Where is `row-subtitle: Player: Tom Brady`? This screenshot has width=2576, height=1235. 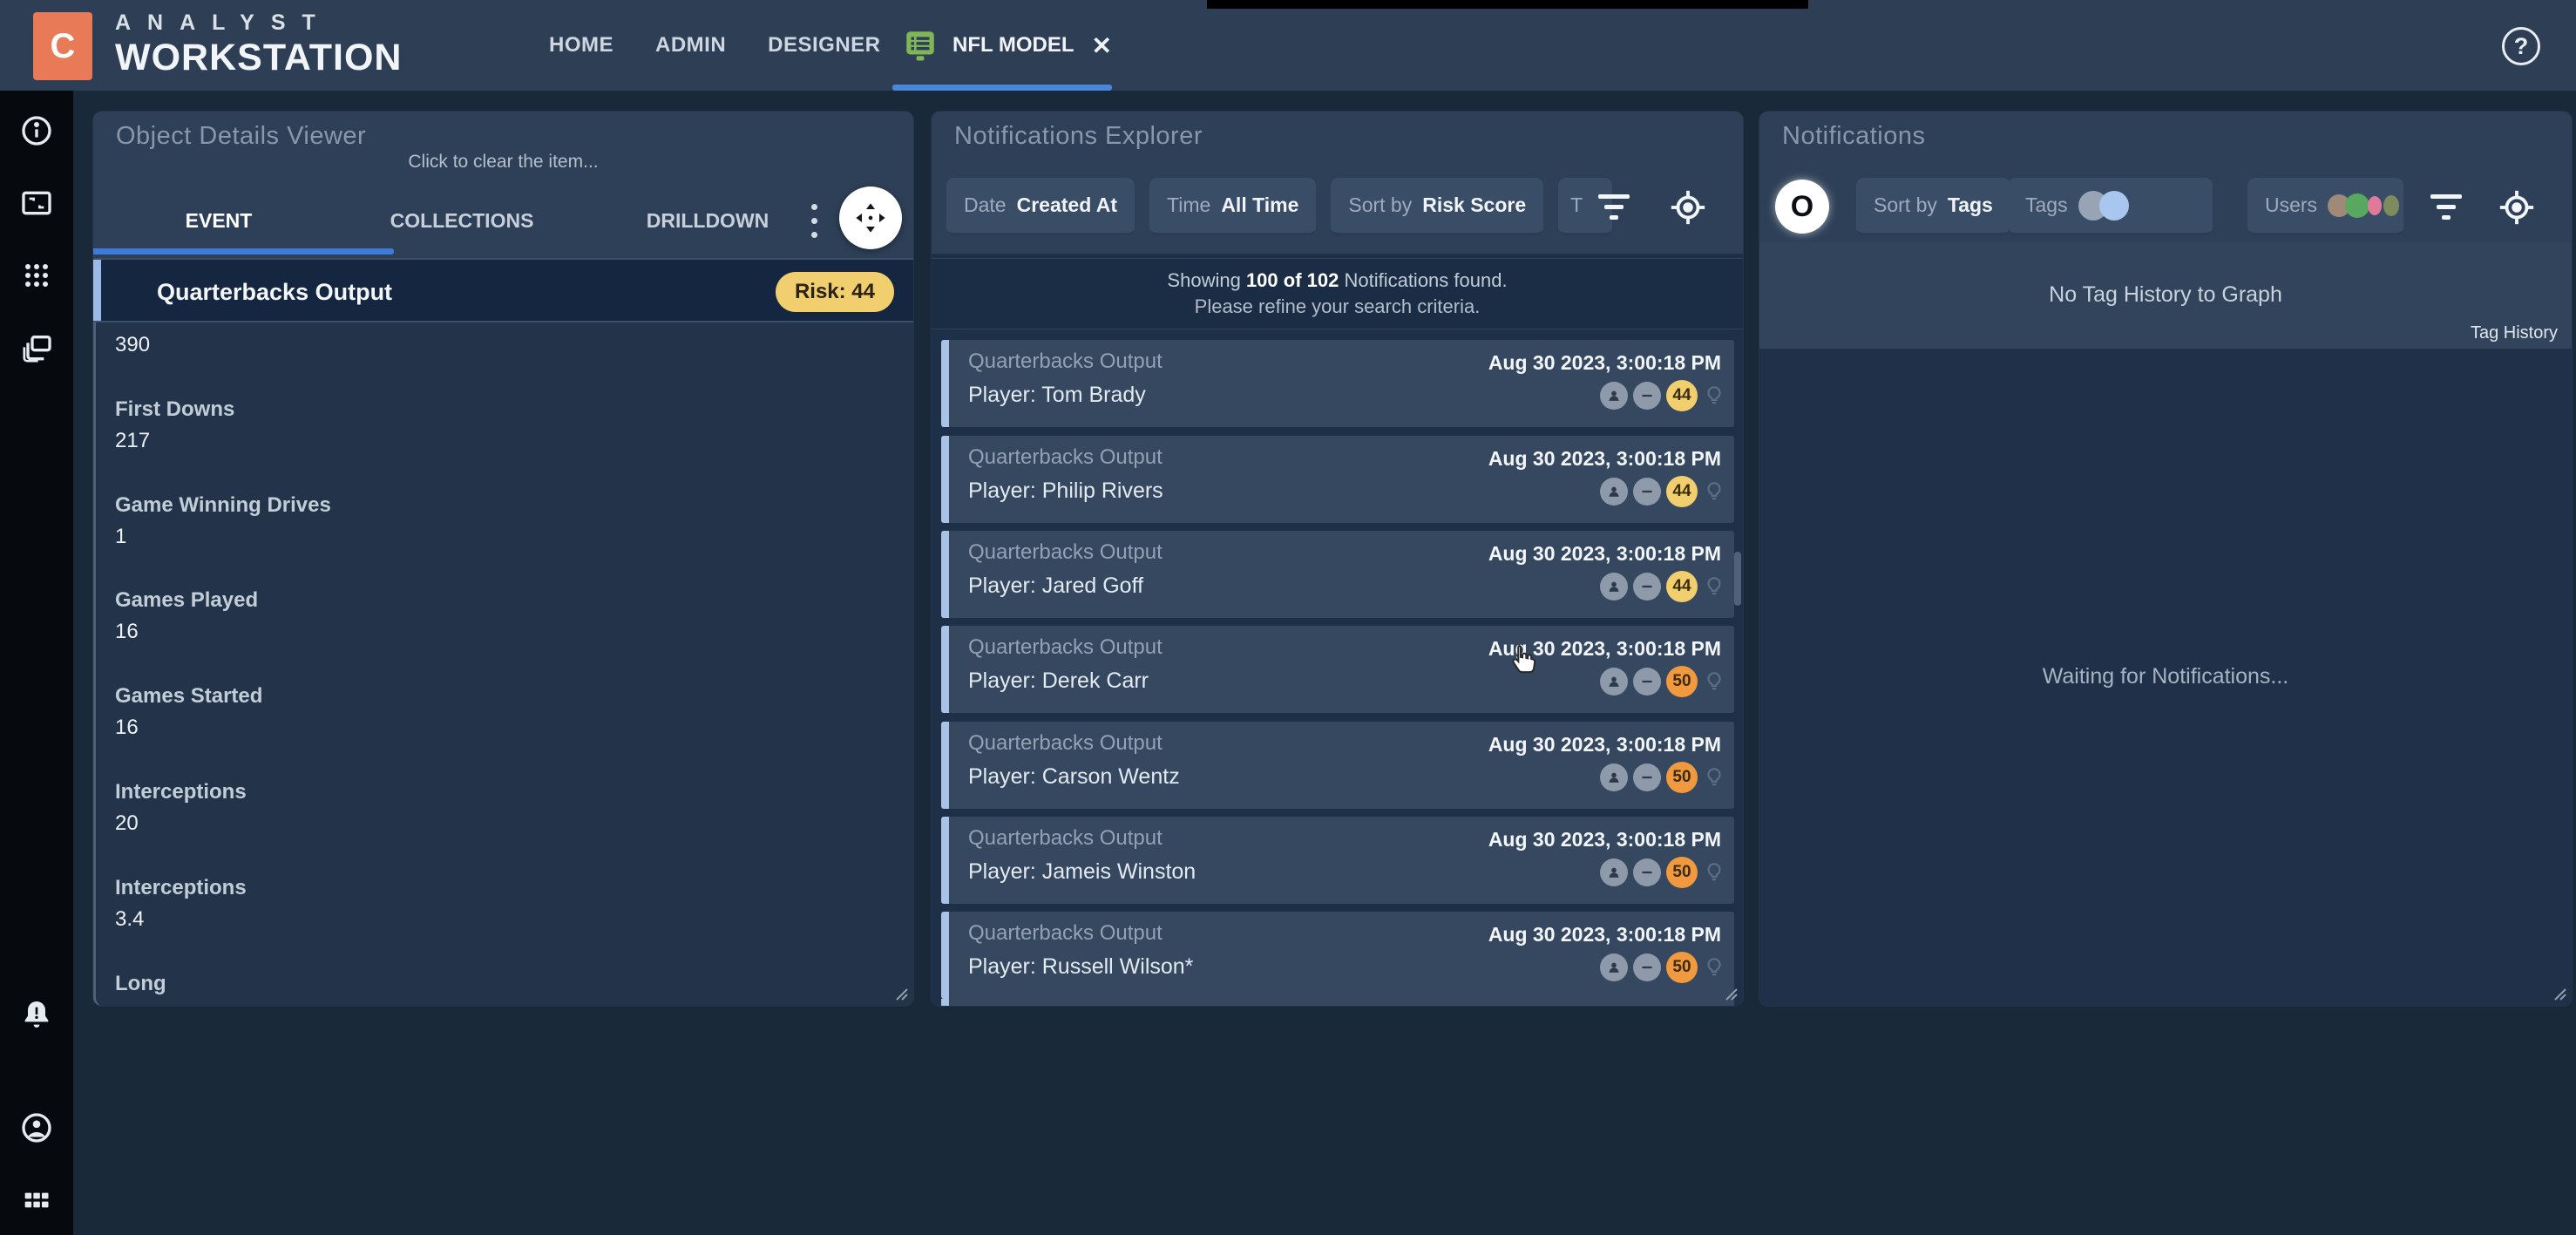 row-subtitle: Player: Tom Brady is located at coordinates (1057, 395).